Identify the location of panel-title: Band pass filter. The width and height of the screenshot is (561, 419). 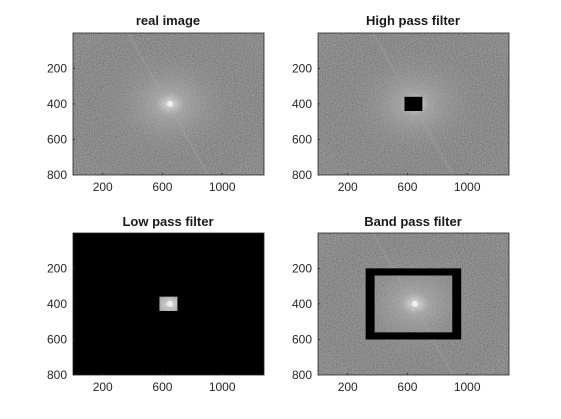
(413, 221).